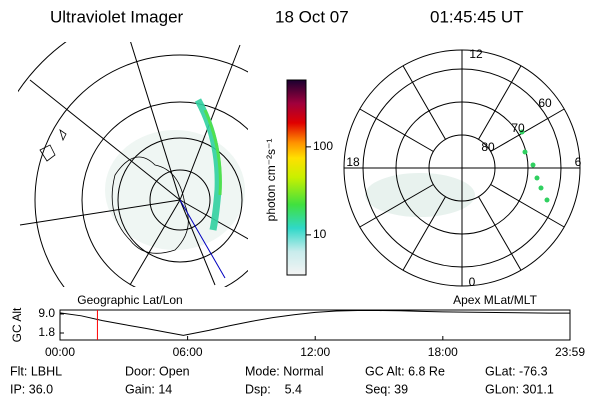  I want to click on map-label: Geographic Lat/Lon, so click(129, 300).